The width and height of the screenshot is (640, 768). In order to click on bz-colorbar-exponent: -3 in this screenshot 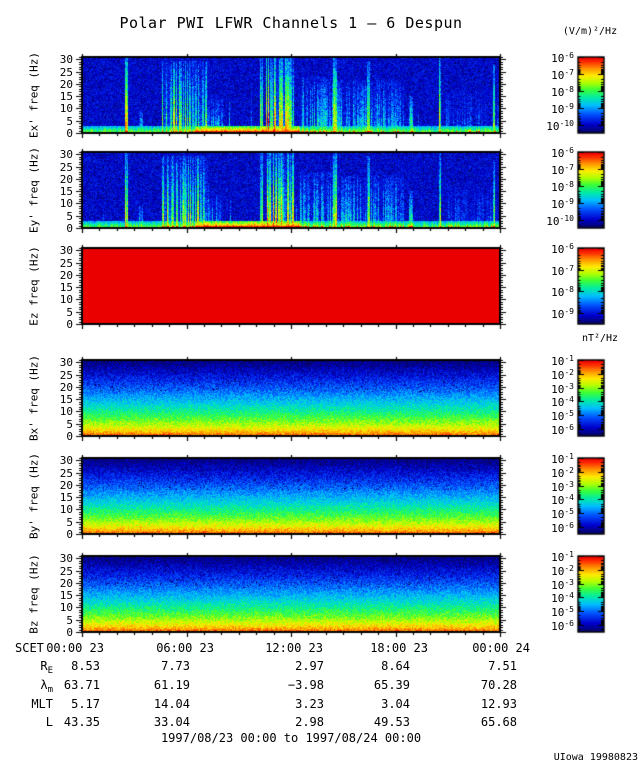, I will do `click(569, 582)`.